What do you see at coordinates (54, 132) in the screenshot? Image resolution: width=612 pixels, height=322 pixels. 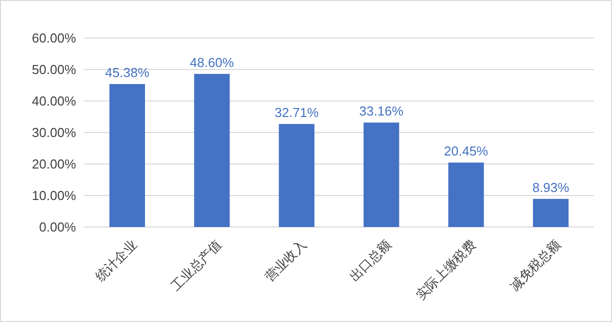 I see `y-tick-label: 30.00%` at bounding box center [54, 132].